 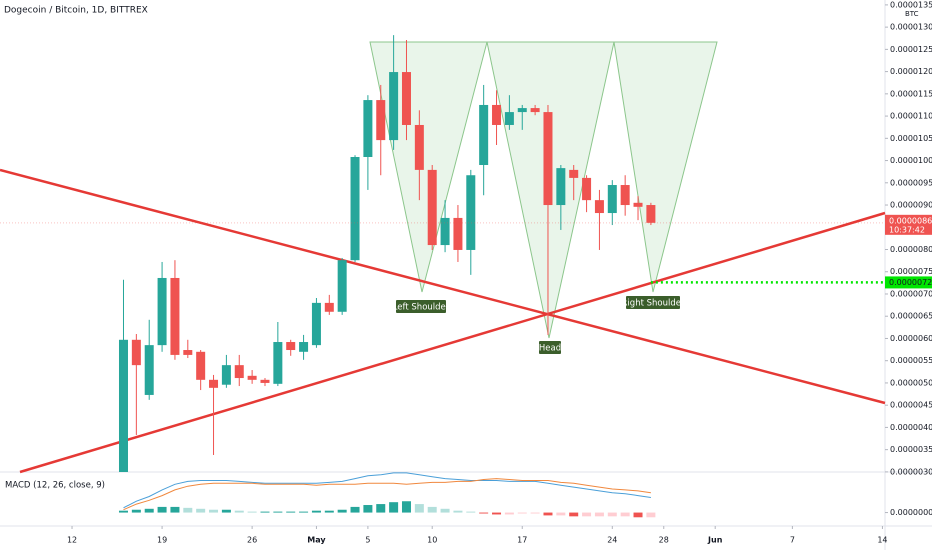 What do you see at coordinates (911, 4) in the screenshot?
I see `y-tick-label: 0.00001350` at bounding box center [911, 4].